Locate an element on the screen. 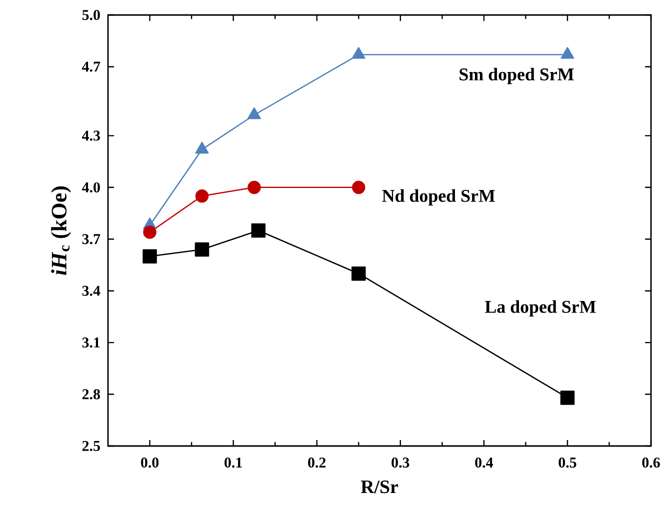  y-tick-label: 2.5 is located at coordinates (91, 446).